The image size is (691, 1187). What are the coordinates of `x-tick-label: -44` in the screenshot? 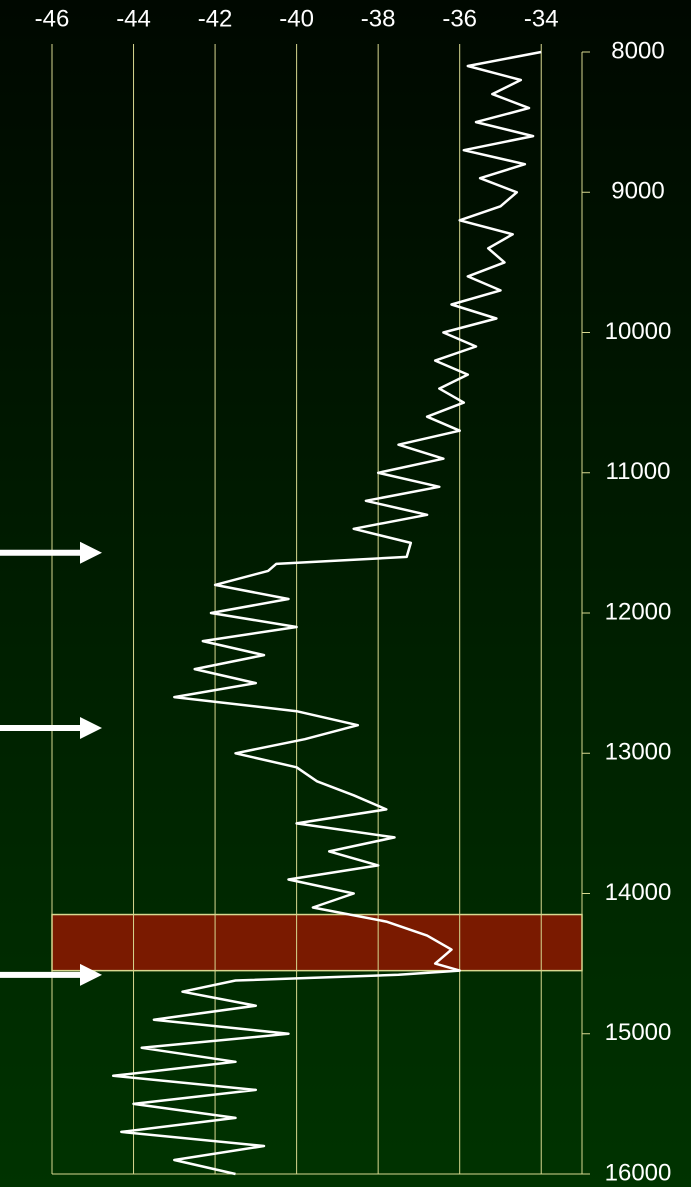 It's located at (133, 18).